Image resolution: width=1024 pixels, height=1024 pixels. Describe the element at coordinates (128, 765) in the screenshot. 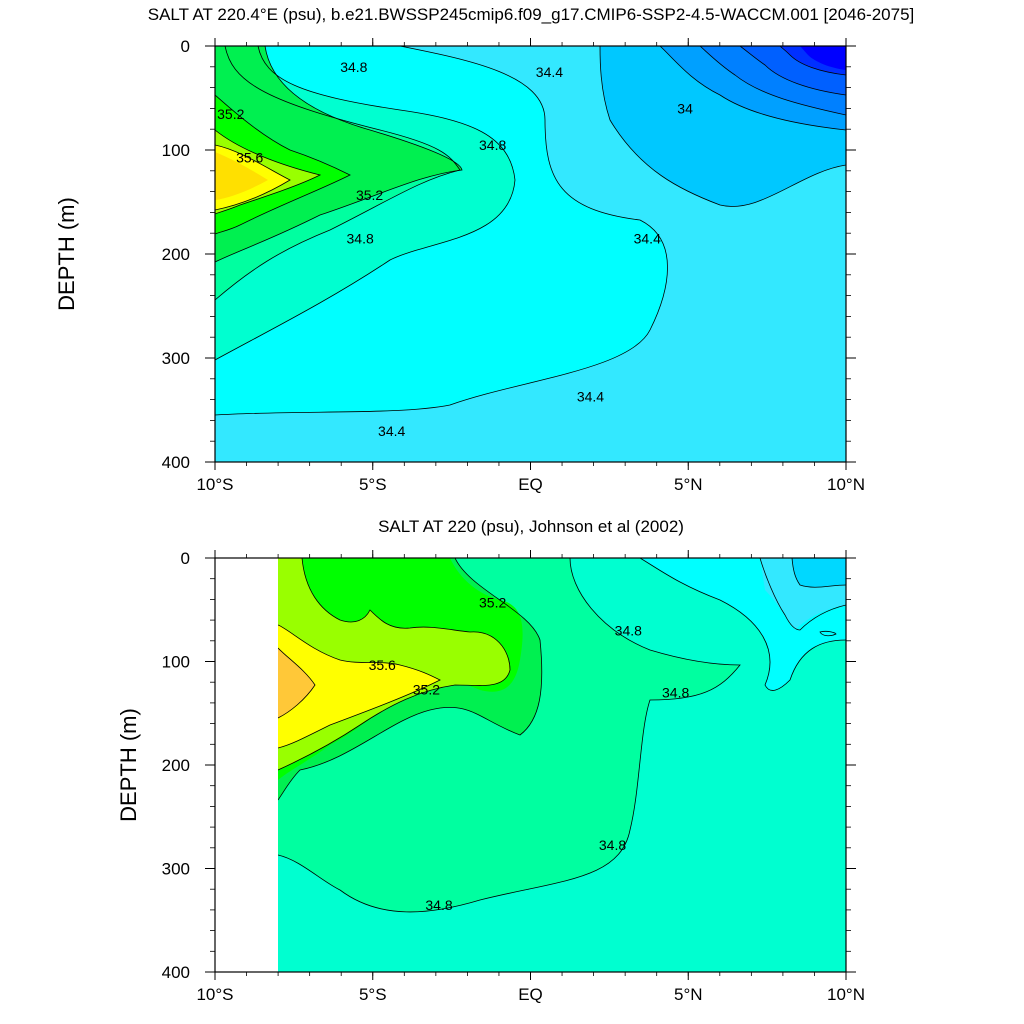

I see `panel-observations-ylabel: DEPTH (m)` at that location.